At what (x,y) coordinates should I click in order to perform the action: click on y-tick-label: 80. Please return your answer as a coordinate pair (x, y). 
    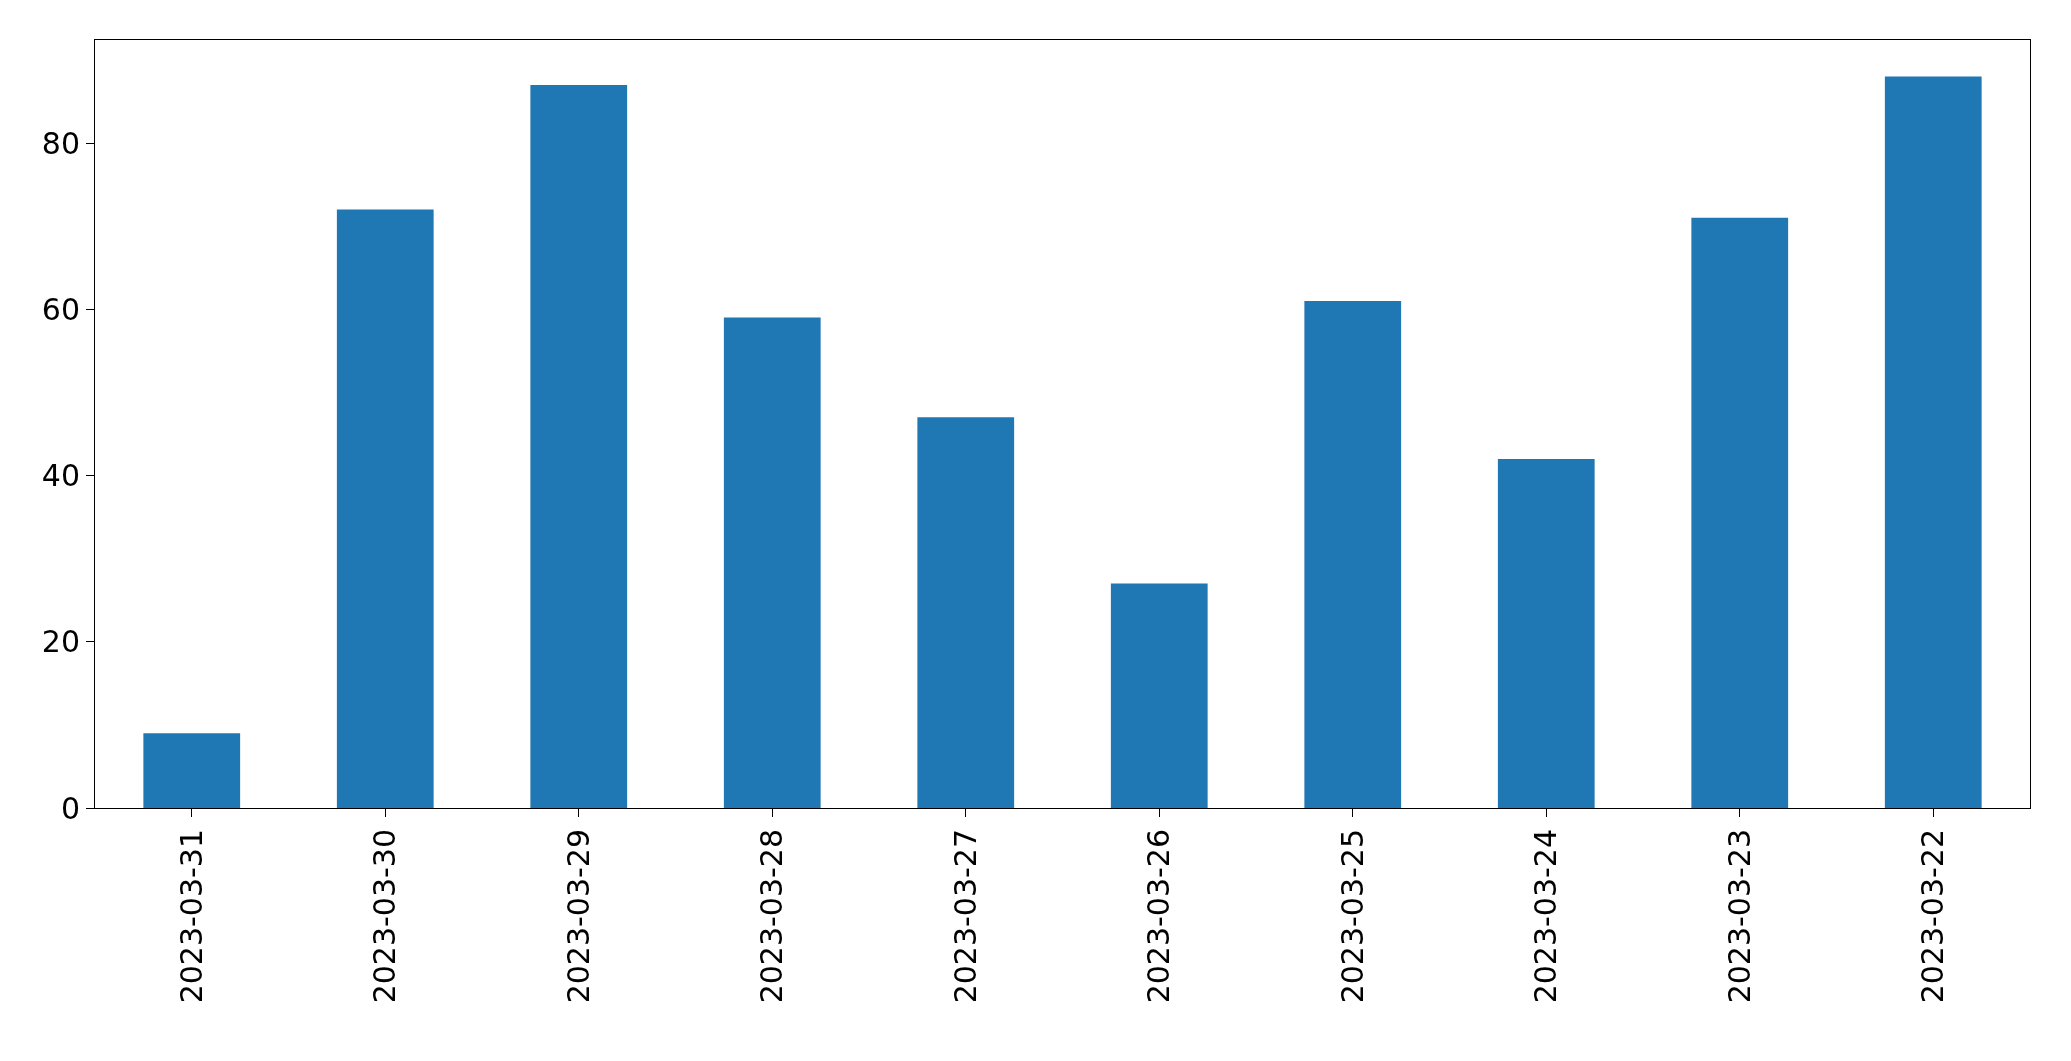
    Looking at the image, I should click on (60, 143).